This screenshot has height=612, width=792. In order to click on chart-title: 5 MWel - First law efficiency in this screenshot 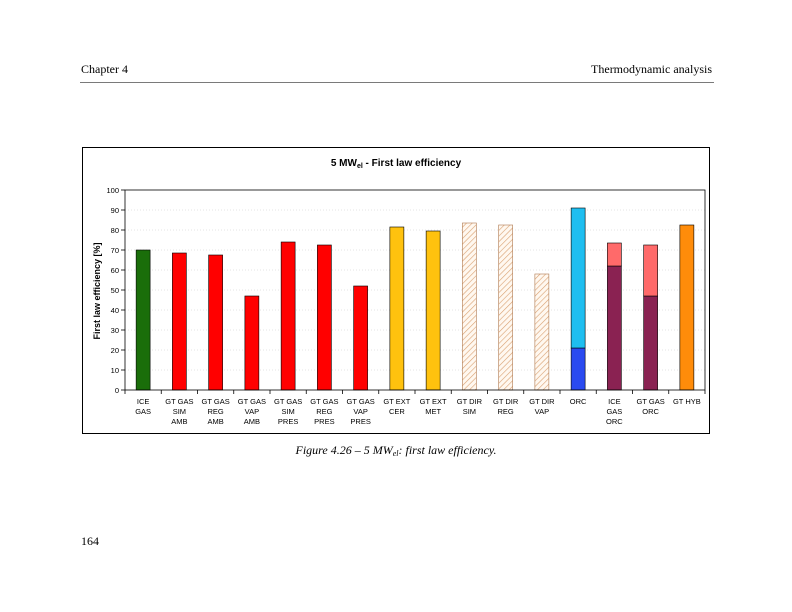, I will do `click(396, 164)`.